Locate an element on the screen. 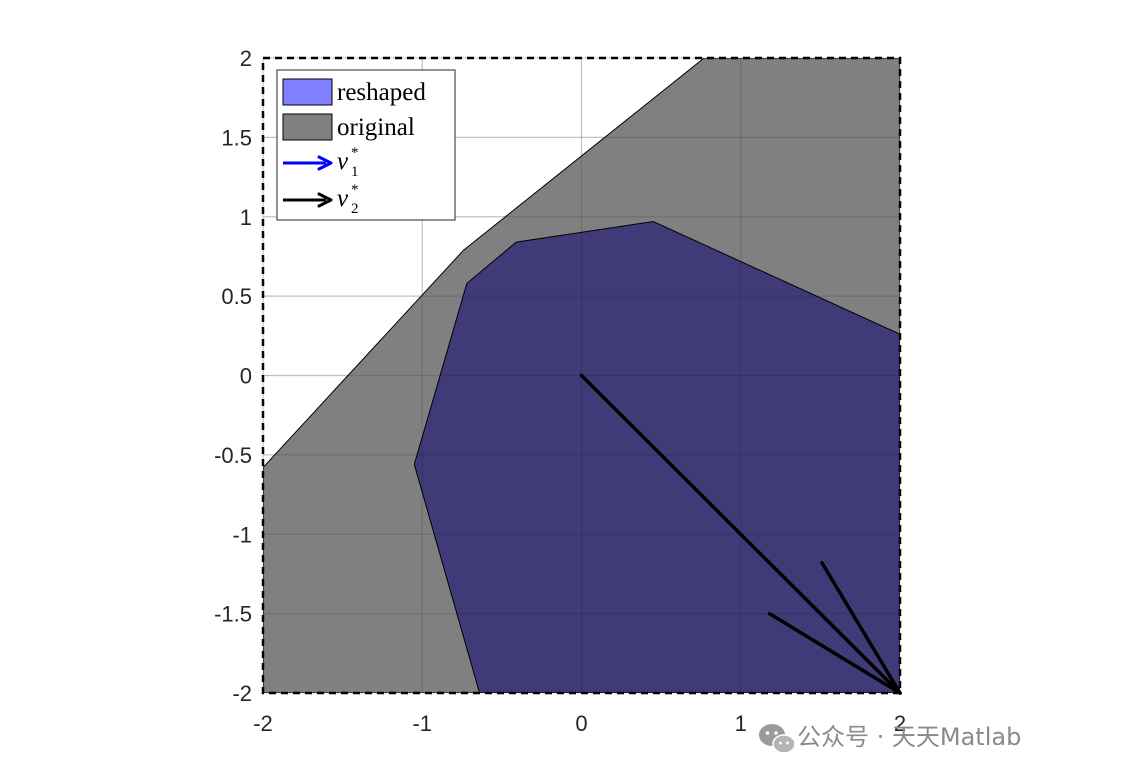 This screenshot has width=1124, height=780. arrows is located at coordinates (740, 534).